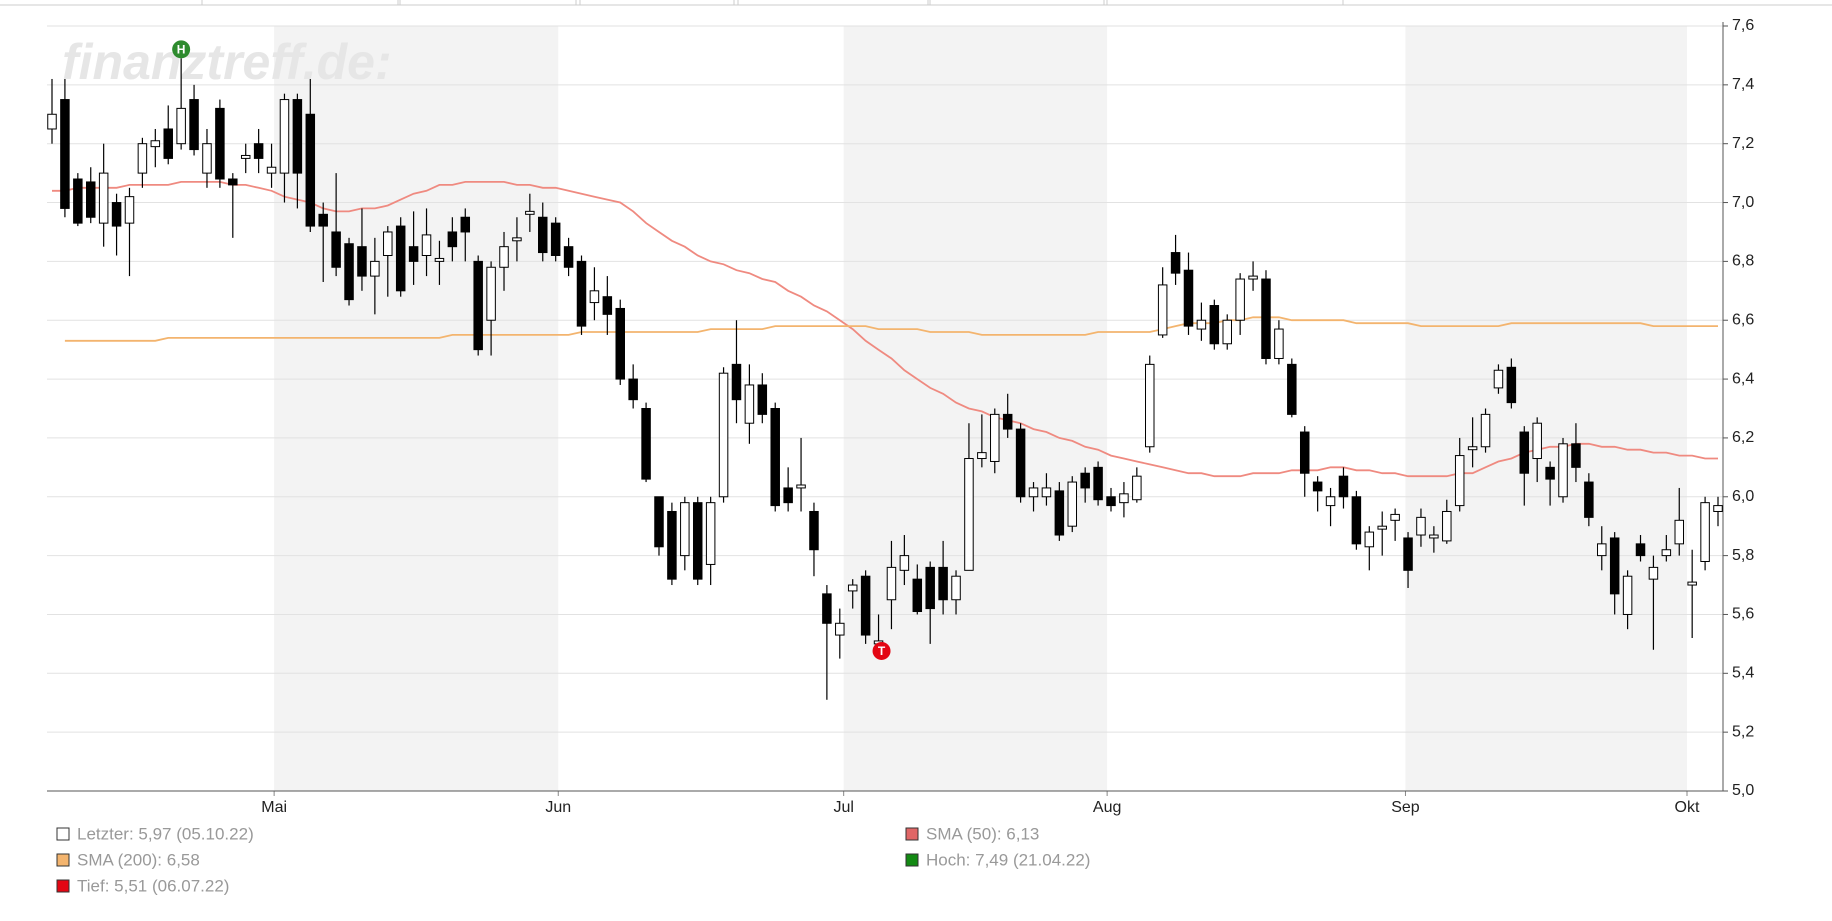 This screenshot has height=921, width=1832. I want to click on y-tick-label: 7,0, so click(1743, 202).